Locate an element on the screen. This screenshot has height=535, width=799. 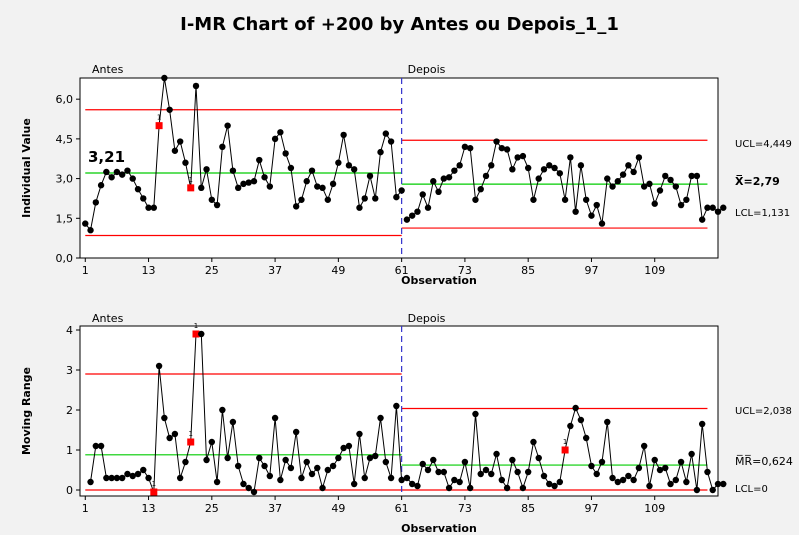
individual-y-tick-label: 6,0 is located at coordinates (65, 99).